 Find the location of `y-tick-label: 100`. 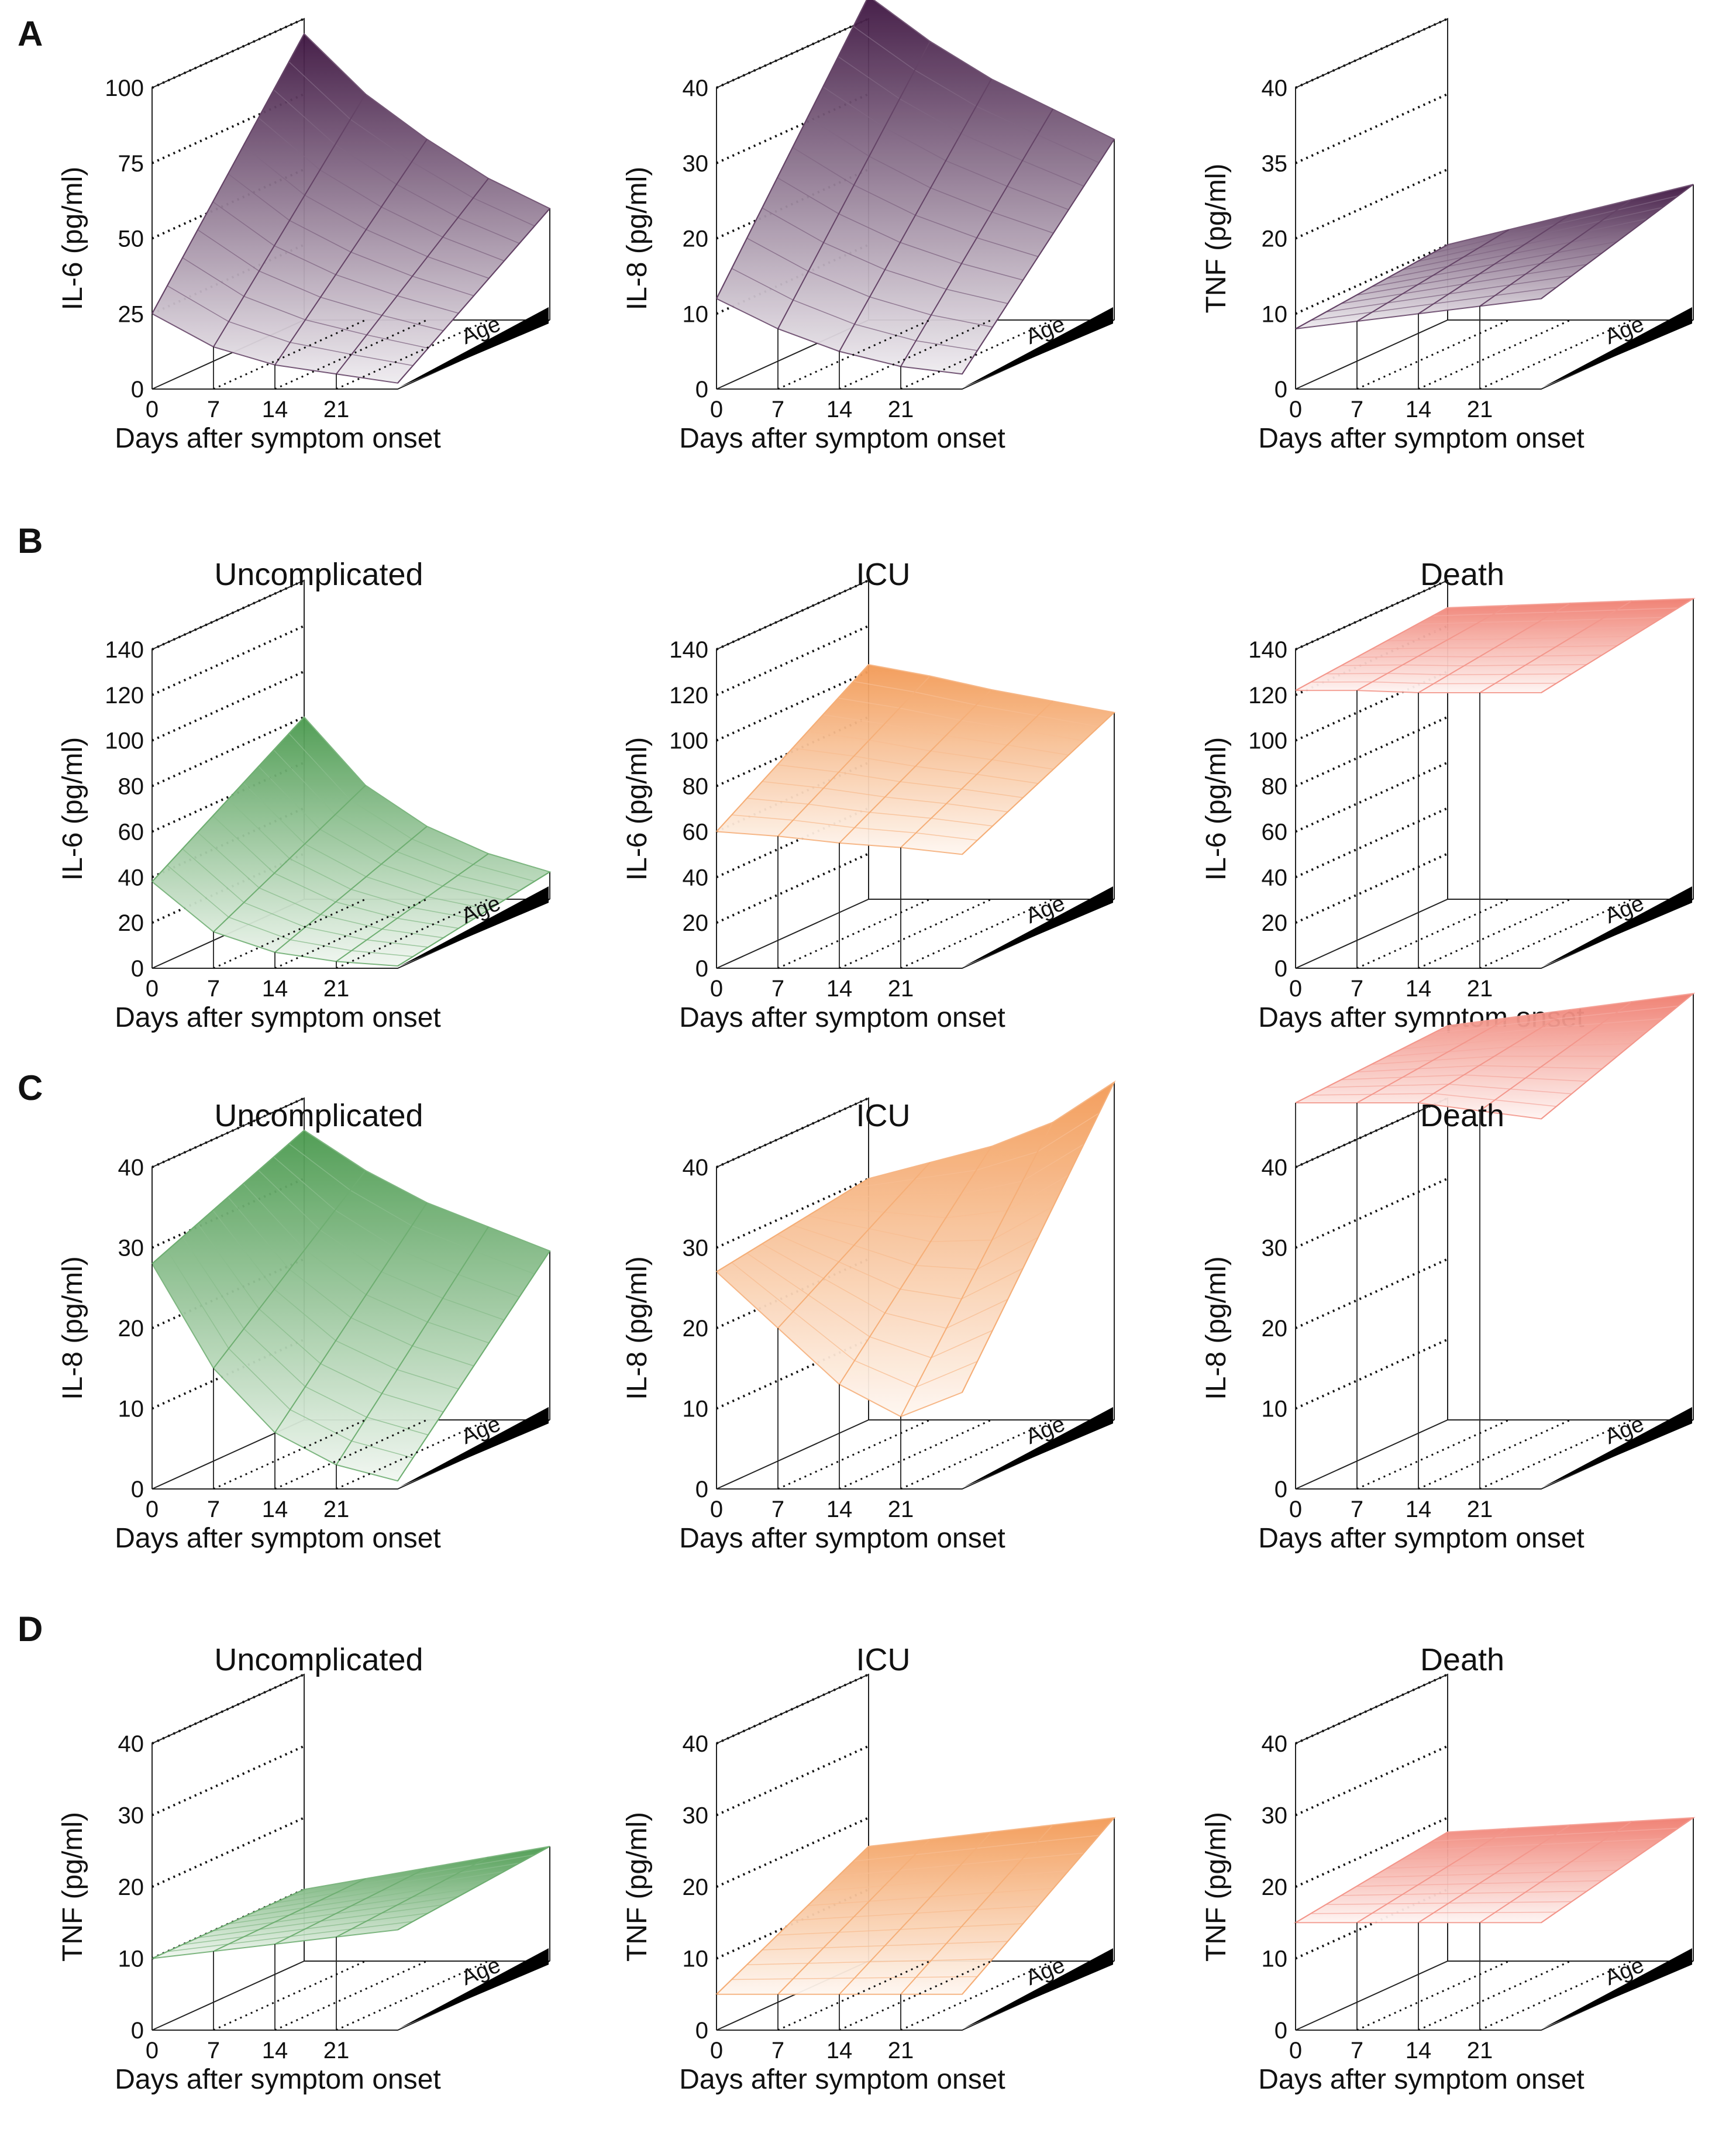

y-tick-label: 100 is located at coordinates (124, 741).